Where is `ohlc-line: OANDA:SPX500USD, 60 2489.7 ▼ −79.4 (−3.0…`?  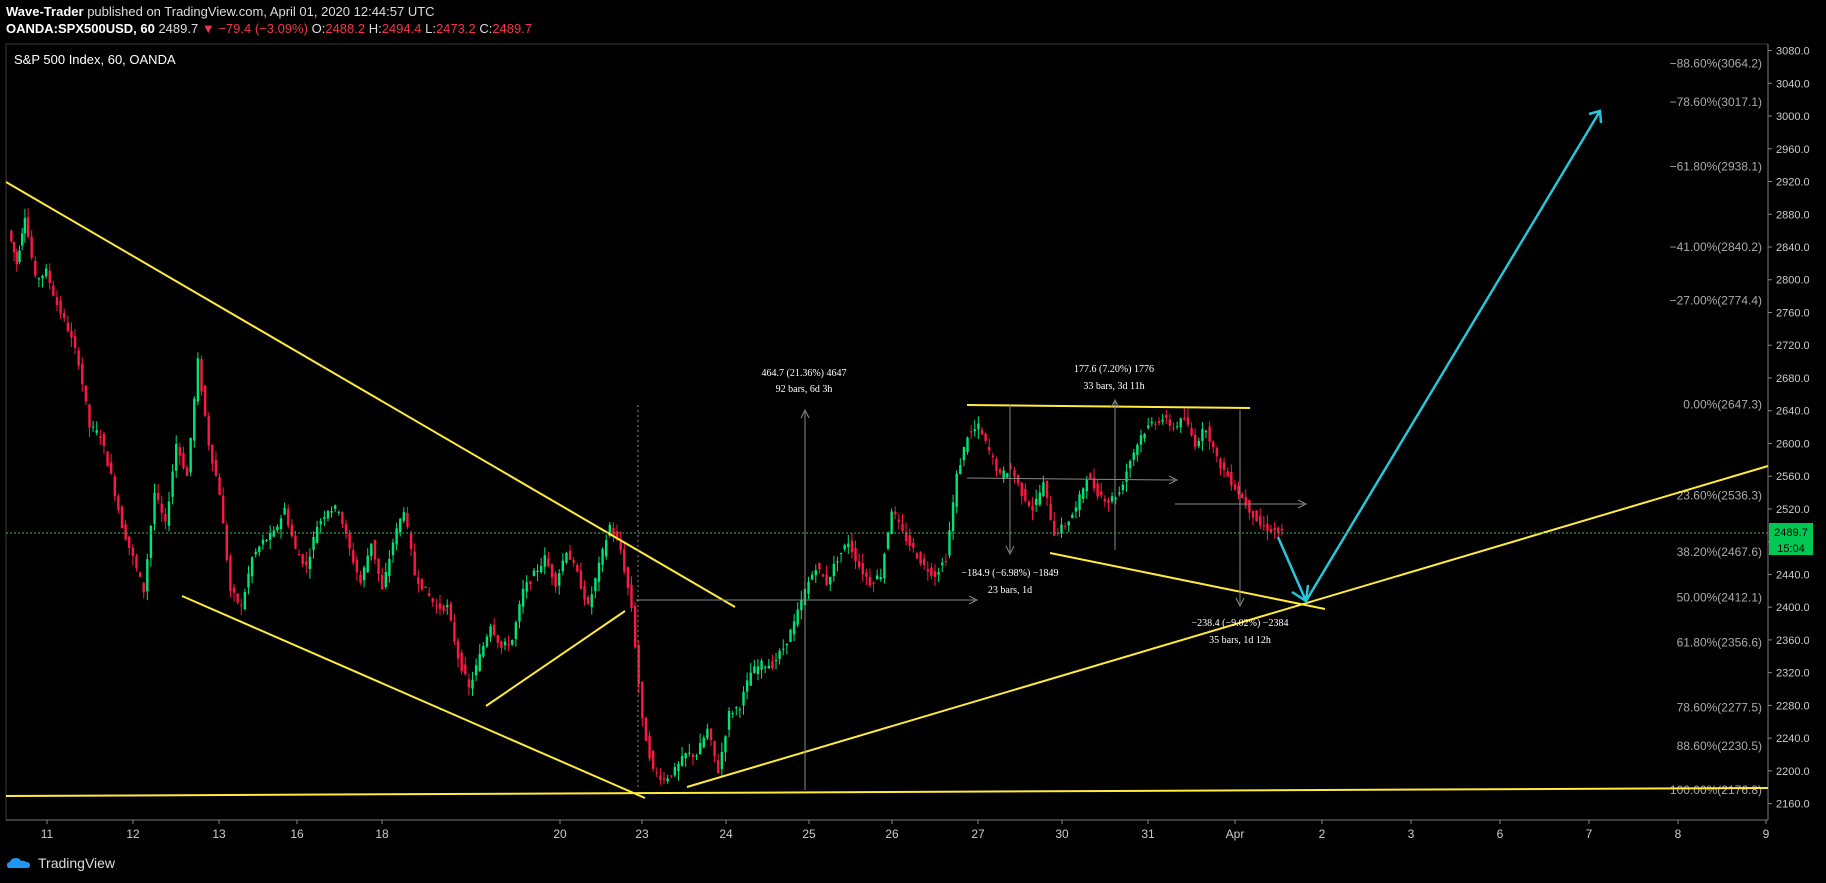 ohlc-line: OANDA:SPX500USD, 60 2489.7 ▼ −79.4 (−3.0… is located at coordinates (269, 28).